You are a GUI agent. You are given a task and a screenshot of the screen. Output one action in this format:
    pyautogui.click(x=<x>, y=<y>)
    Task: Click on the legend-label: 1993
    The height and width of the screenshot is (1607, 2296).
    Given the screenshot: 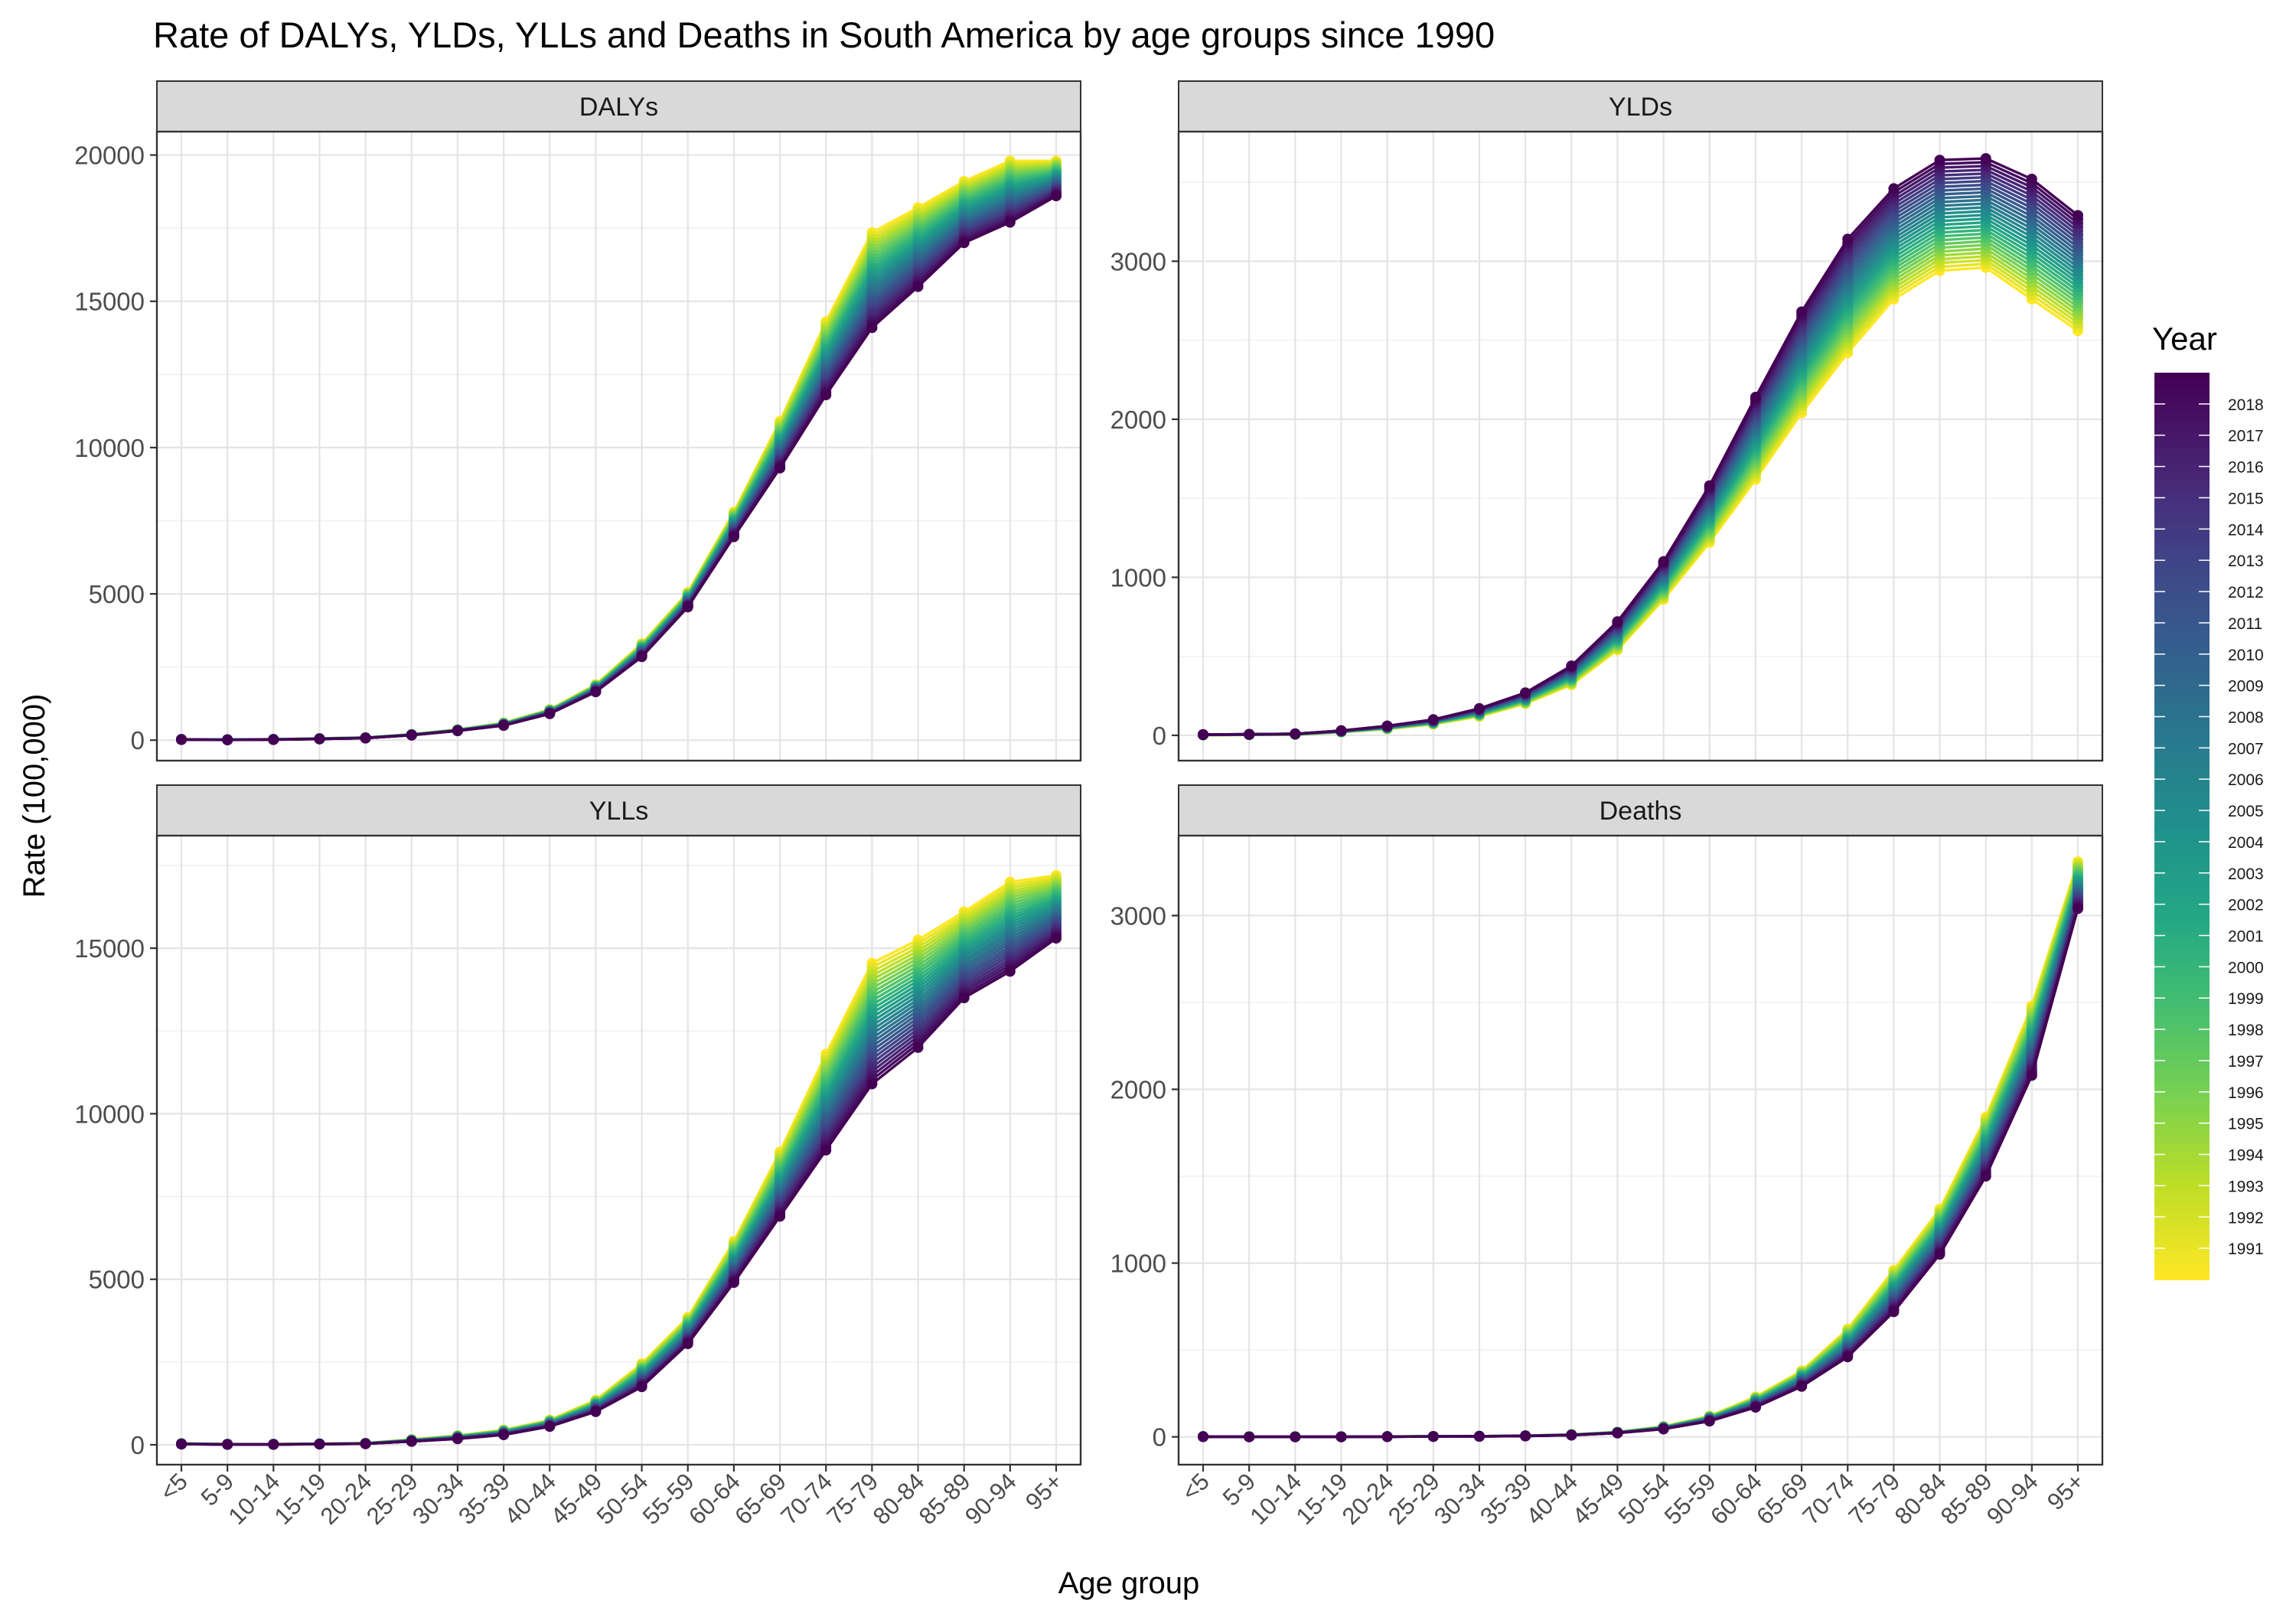 What is the action you would take?
    pyautogui.click(x=2246, y=1186)
    